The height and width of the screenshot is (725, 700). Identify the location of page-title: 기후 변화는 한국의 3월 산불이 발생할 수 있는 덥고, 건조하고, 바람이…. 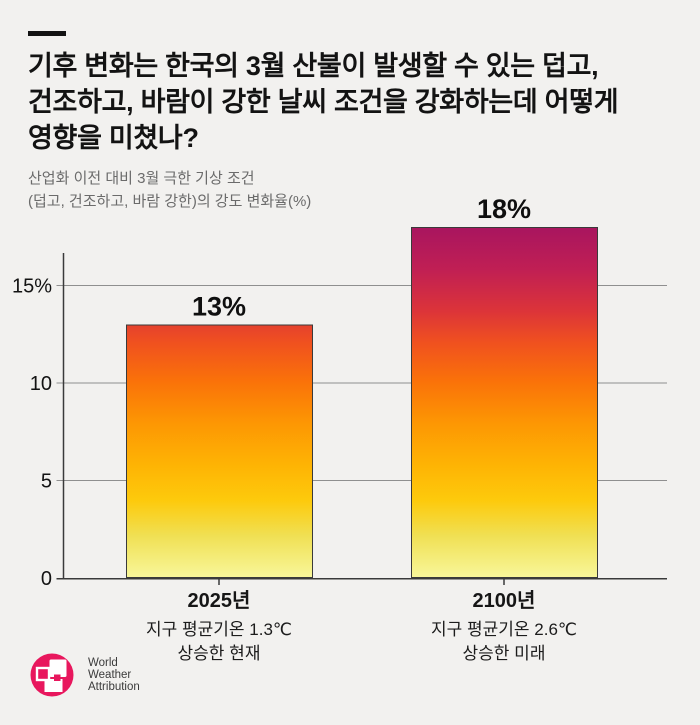
(352, 102).